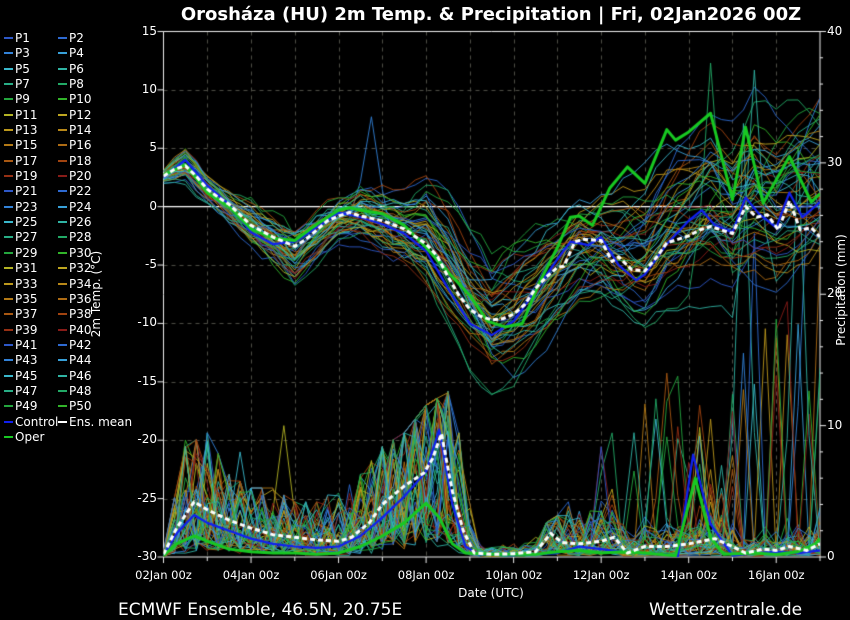 Image resolution: width=850 pixels, height=620 pixels. Describe the element at coordinates (26, 360) in the screenshot. I see `legend-label: P43` at that location.